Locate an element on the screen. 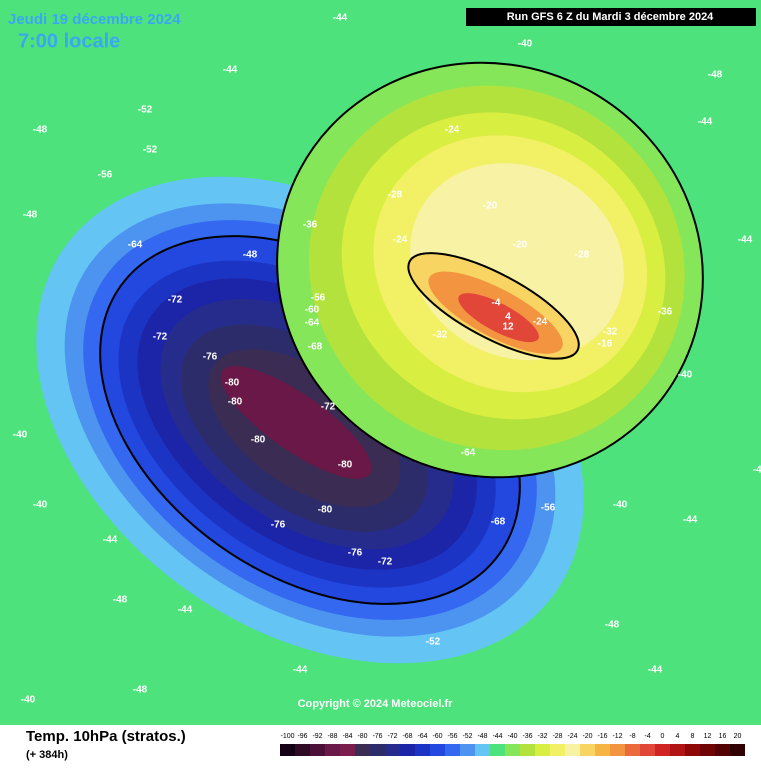  legend-label: -32 is located at coordinates (542, 736).